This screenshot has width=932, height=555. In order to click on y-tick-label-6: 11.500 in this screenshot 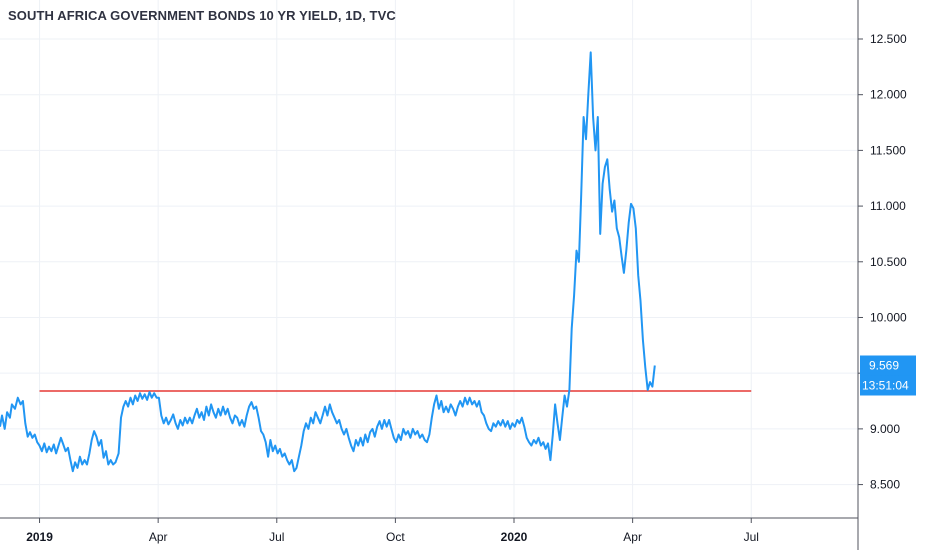, I will do `click(888, 150)`.